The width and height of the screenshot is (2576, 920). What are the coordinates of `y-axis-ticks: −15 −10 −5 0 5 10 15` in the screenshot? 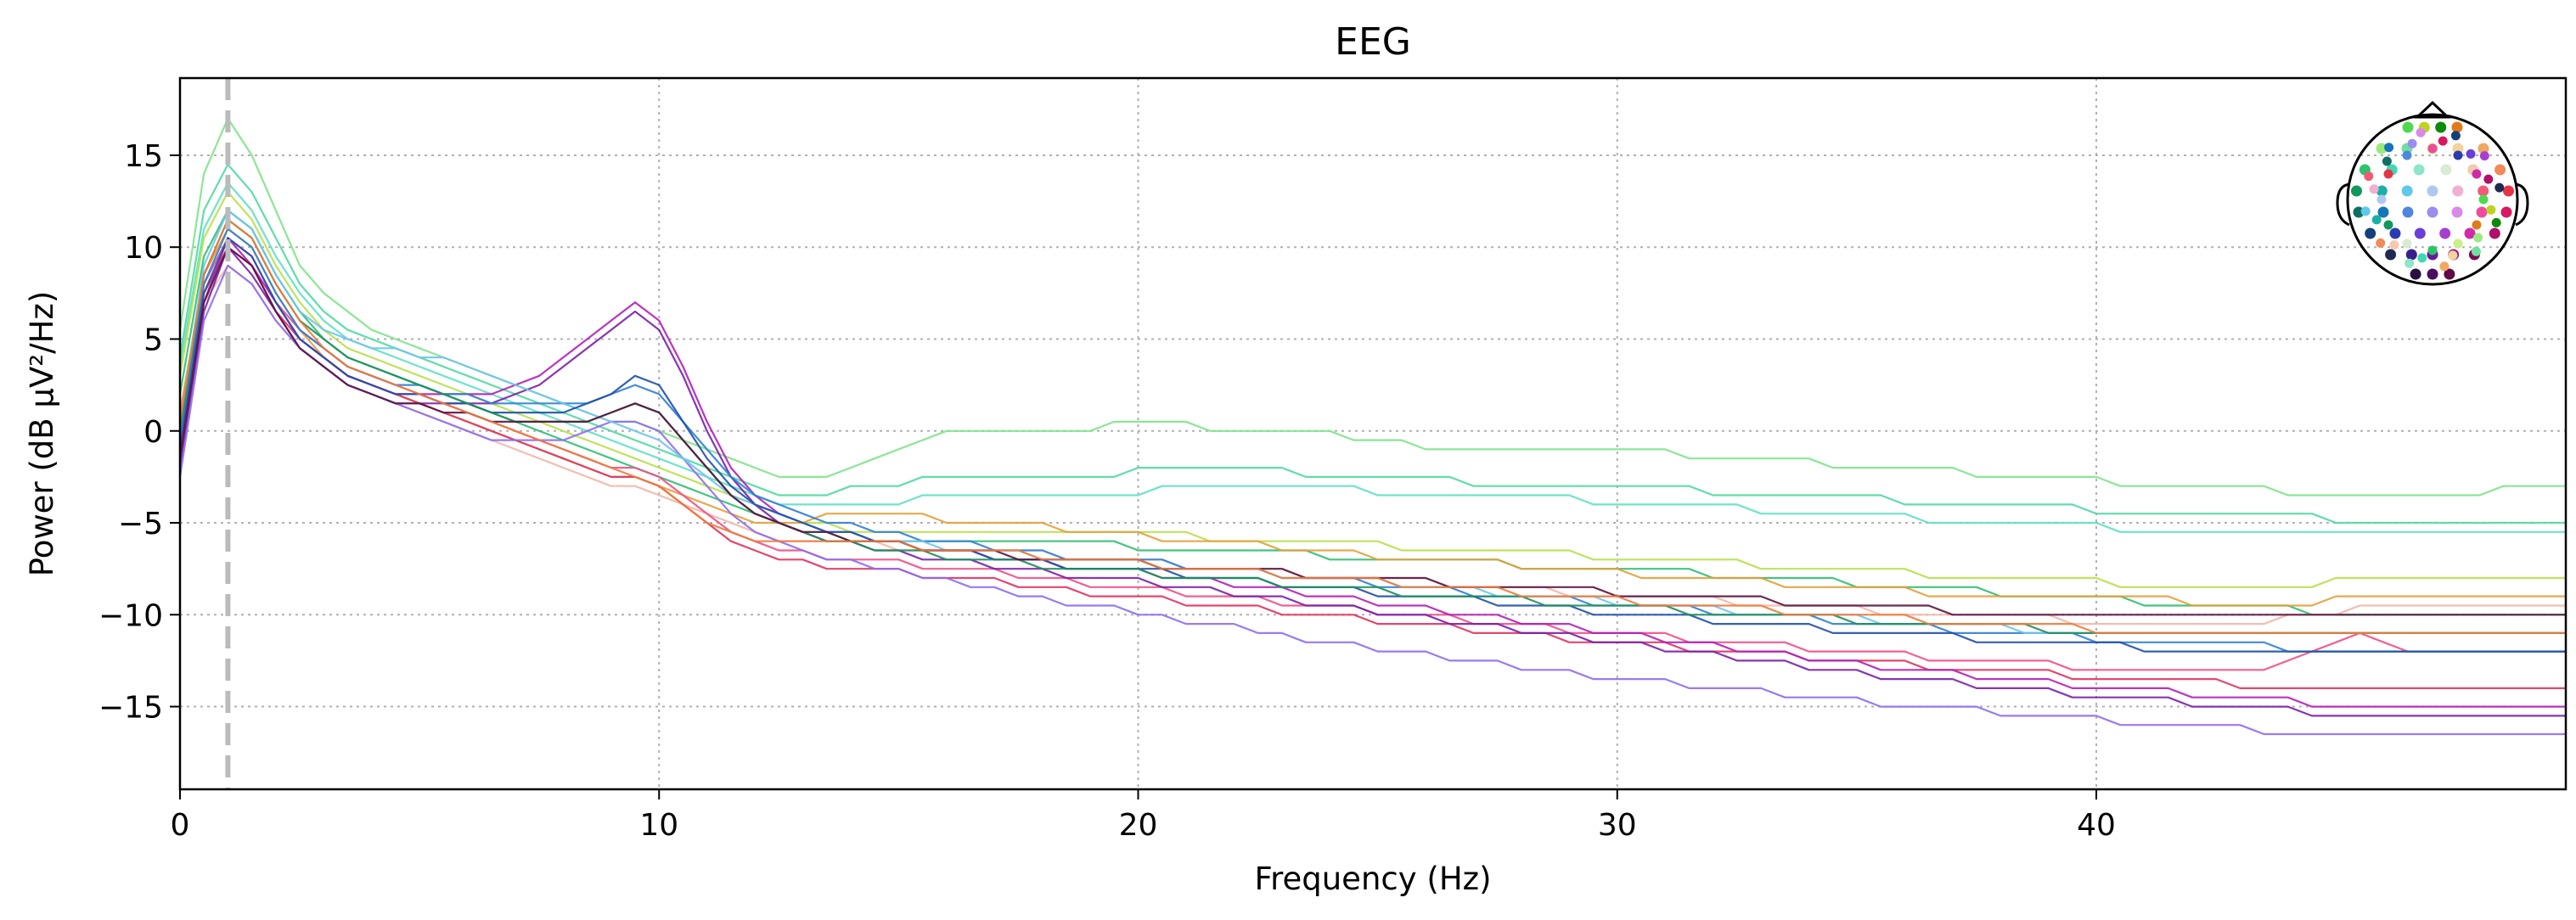 It's located at (139, 433).